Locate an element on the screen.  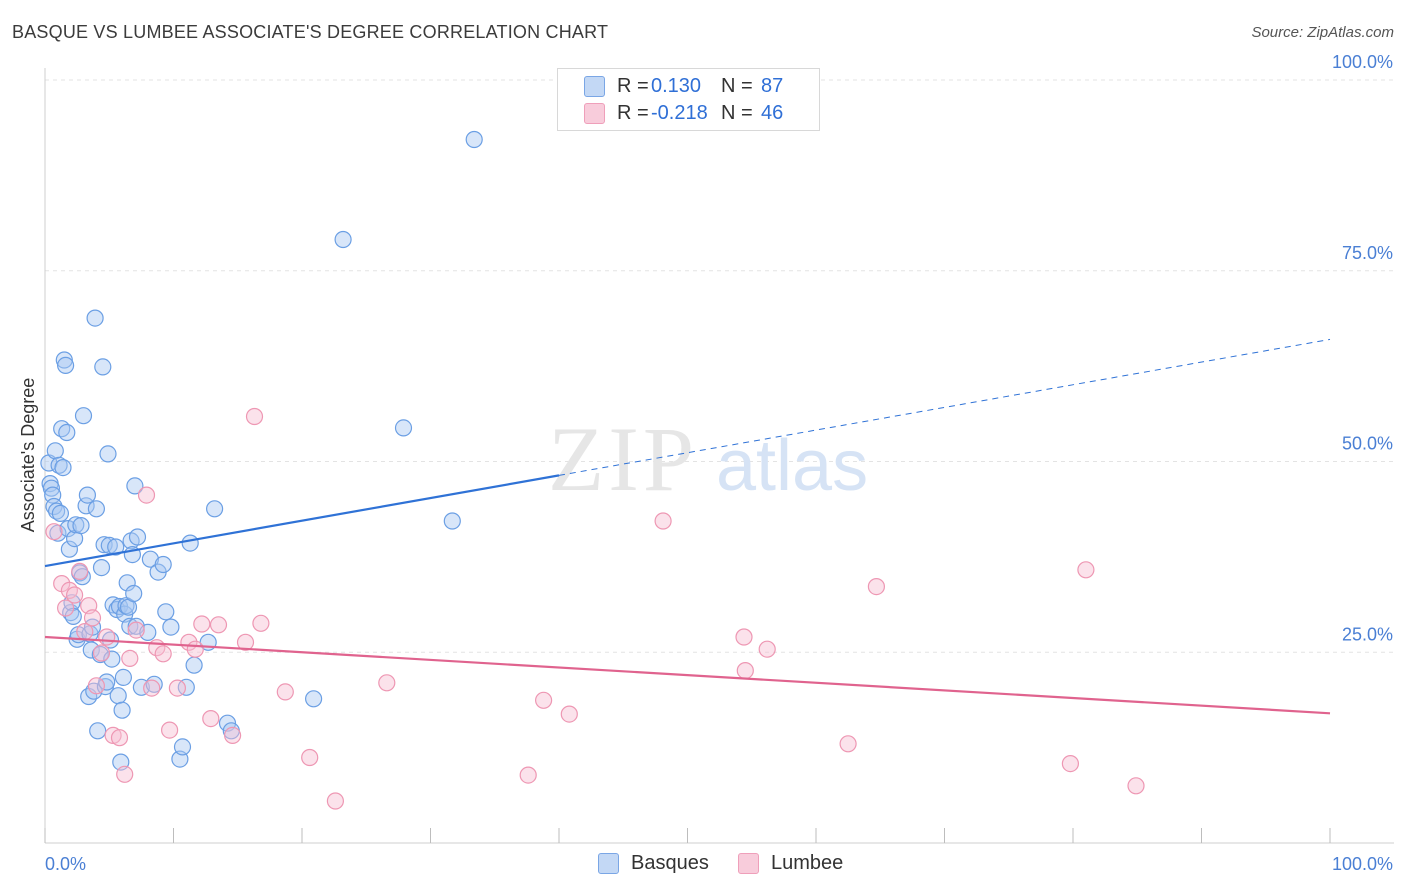
legend-row-basques: R = 0.130 N = 87 is located at coordinates (683, 86).